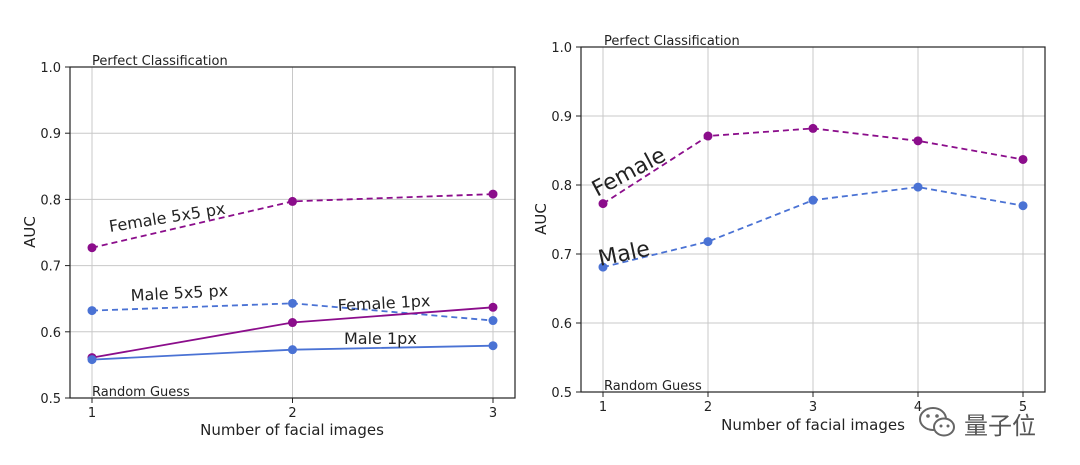 The height and width of the screenshot is (465, 1080). I want to click on series-label: Male 5x5 px, so click(179, 293).